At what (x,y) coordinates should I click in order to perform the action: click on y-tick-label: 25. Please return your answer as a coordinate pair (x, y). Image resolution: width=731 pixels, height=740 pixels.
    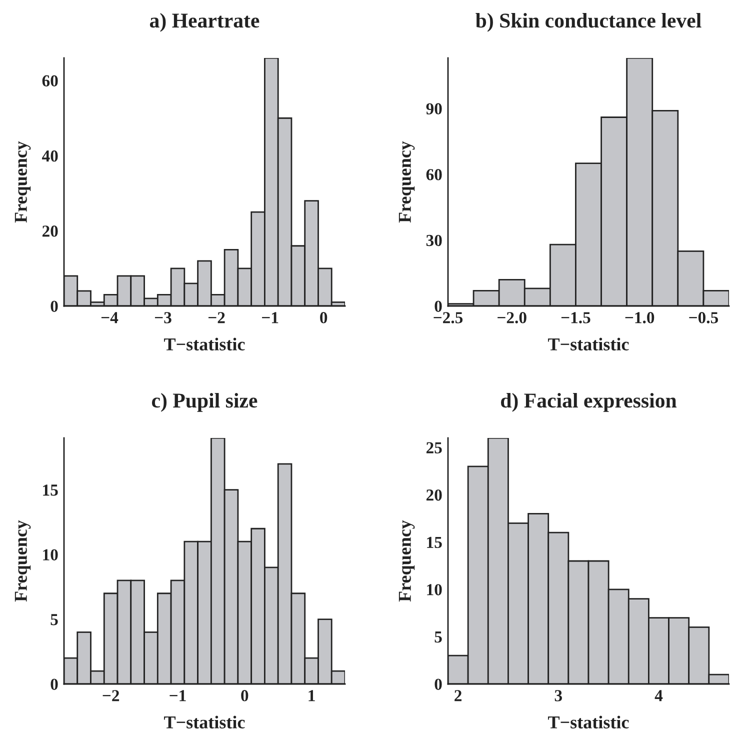
    Looking at the image, I should click on (434, 448).